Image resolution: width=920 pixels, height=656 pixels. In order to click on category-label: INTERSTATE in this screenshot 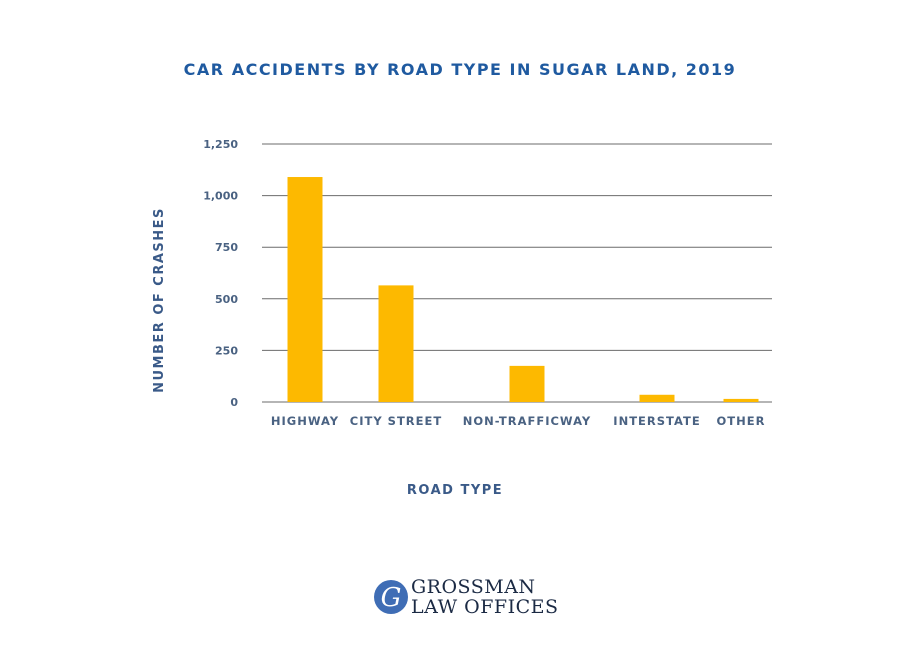, I will do `click(656, 421)`.